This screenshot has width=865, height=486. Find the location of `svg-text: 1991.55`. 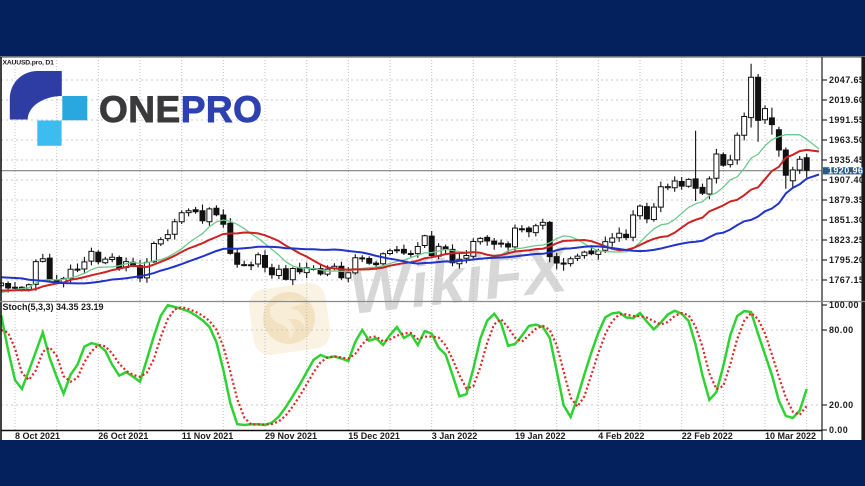

svg-text: 1991.55 is located at coordinates (846, 120).